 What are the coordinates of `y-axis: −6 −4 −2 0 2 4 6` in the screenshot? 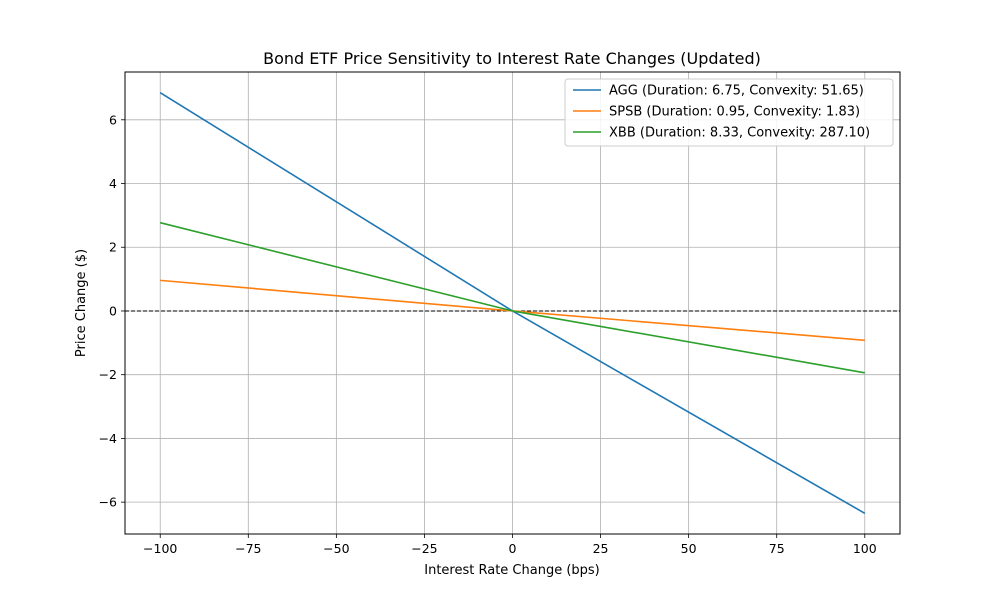 It's located at (112, 311).